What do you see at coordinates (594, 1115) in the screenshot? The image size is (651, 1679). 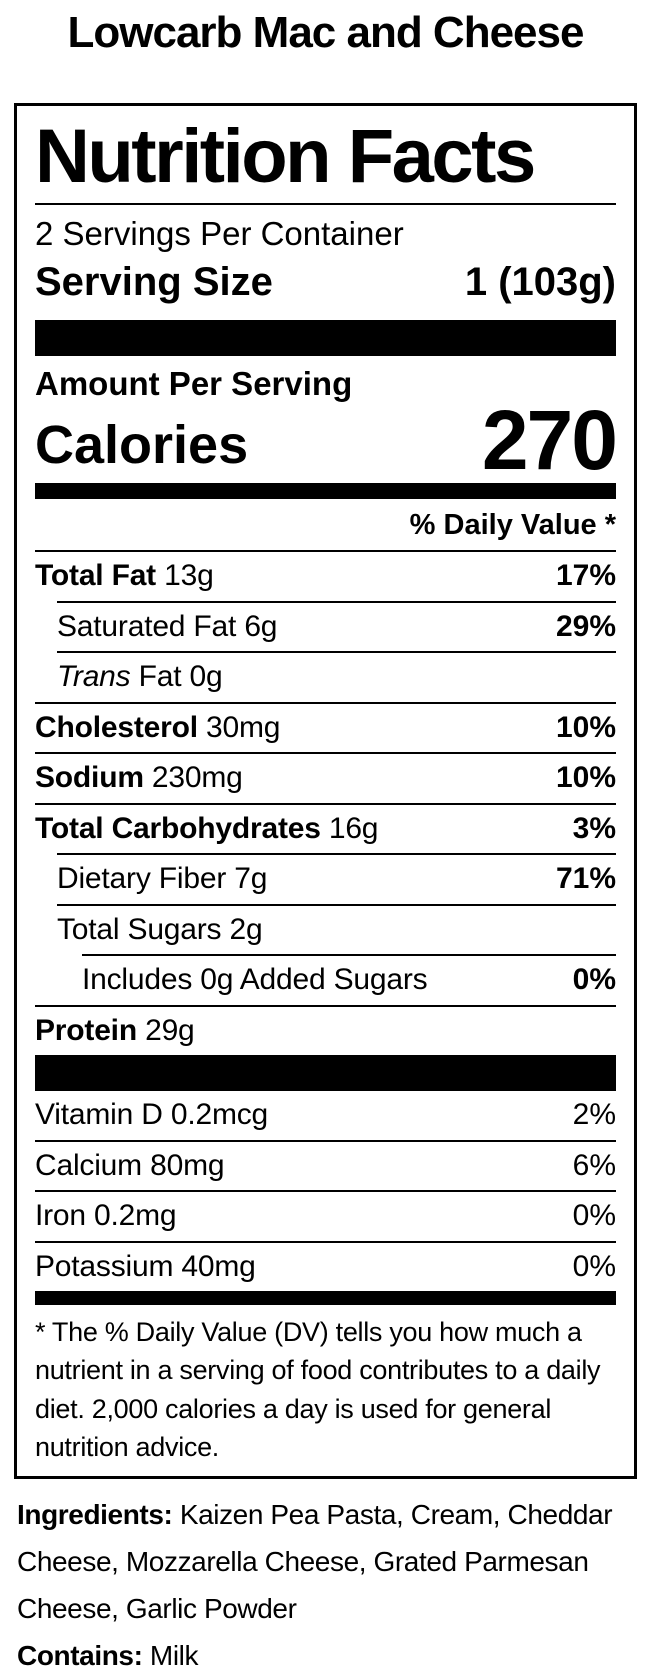 I see `daily-value: 2%` at bounding box center [594, 1115].